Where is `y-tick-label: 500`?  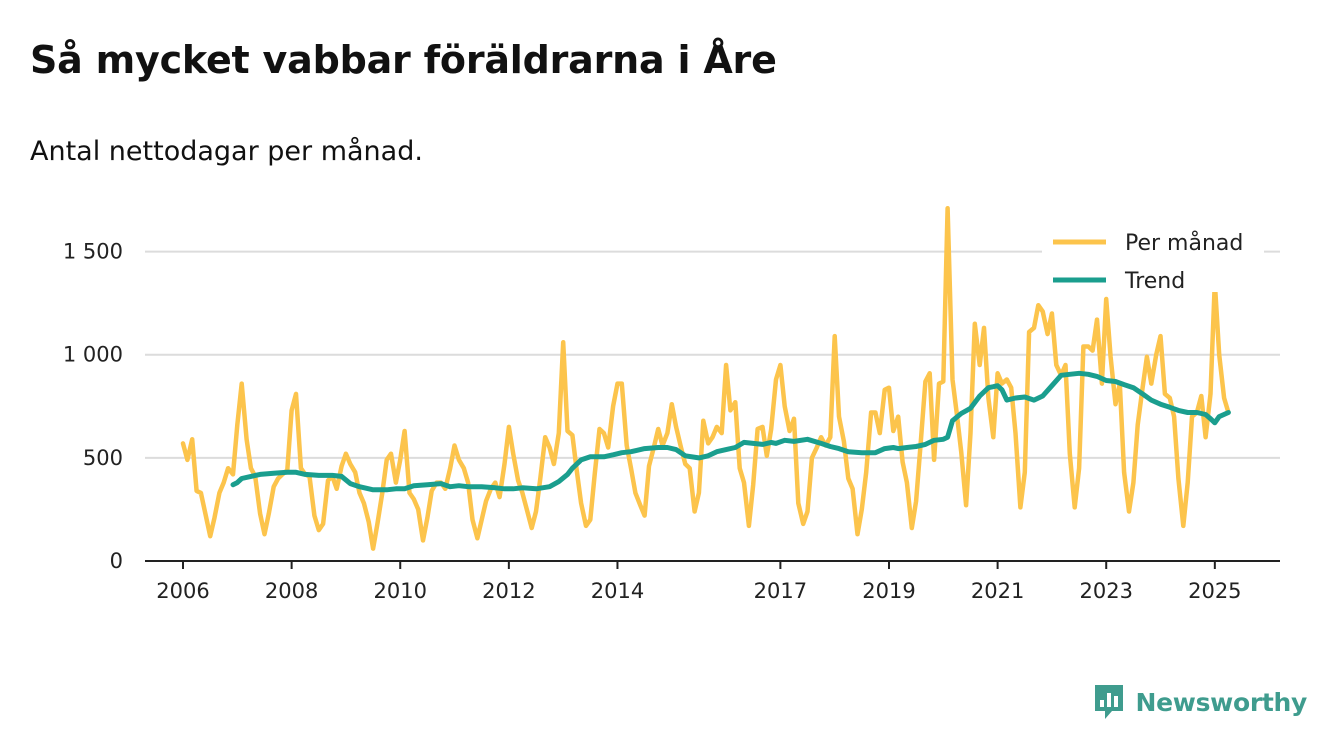
y-tick-label: 500 is located at coordinates (103, 458).